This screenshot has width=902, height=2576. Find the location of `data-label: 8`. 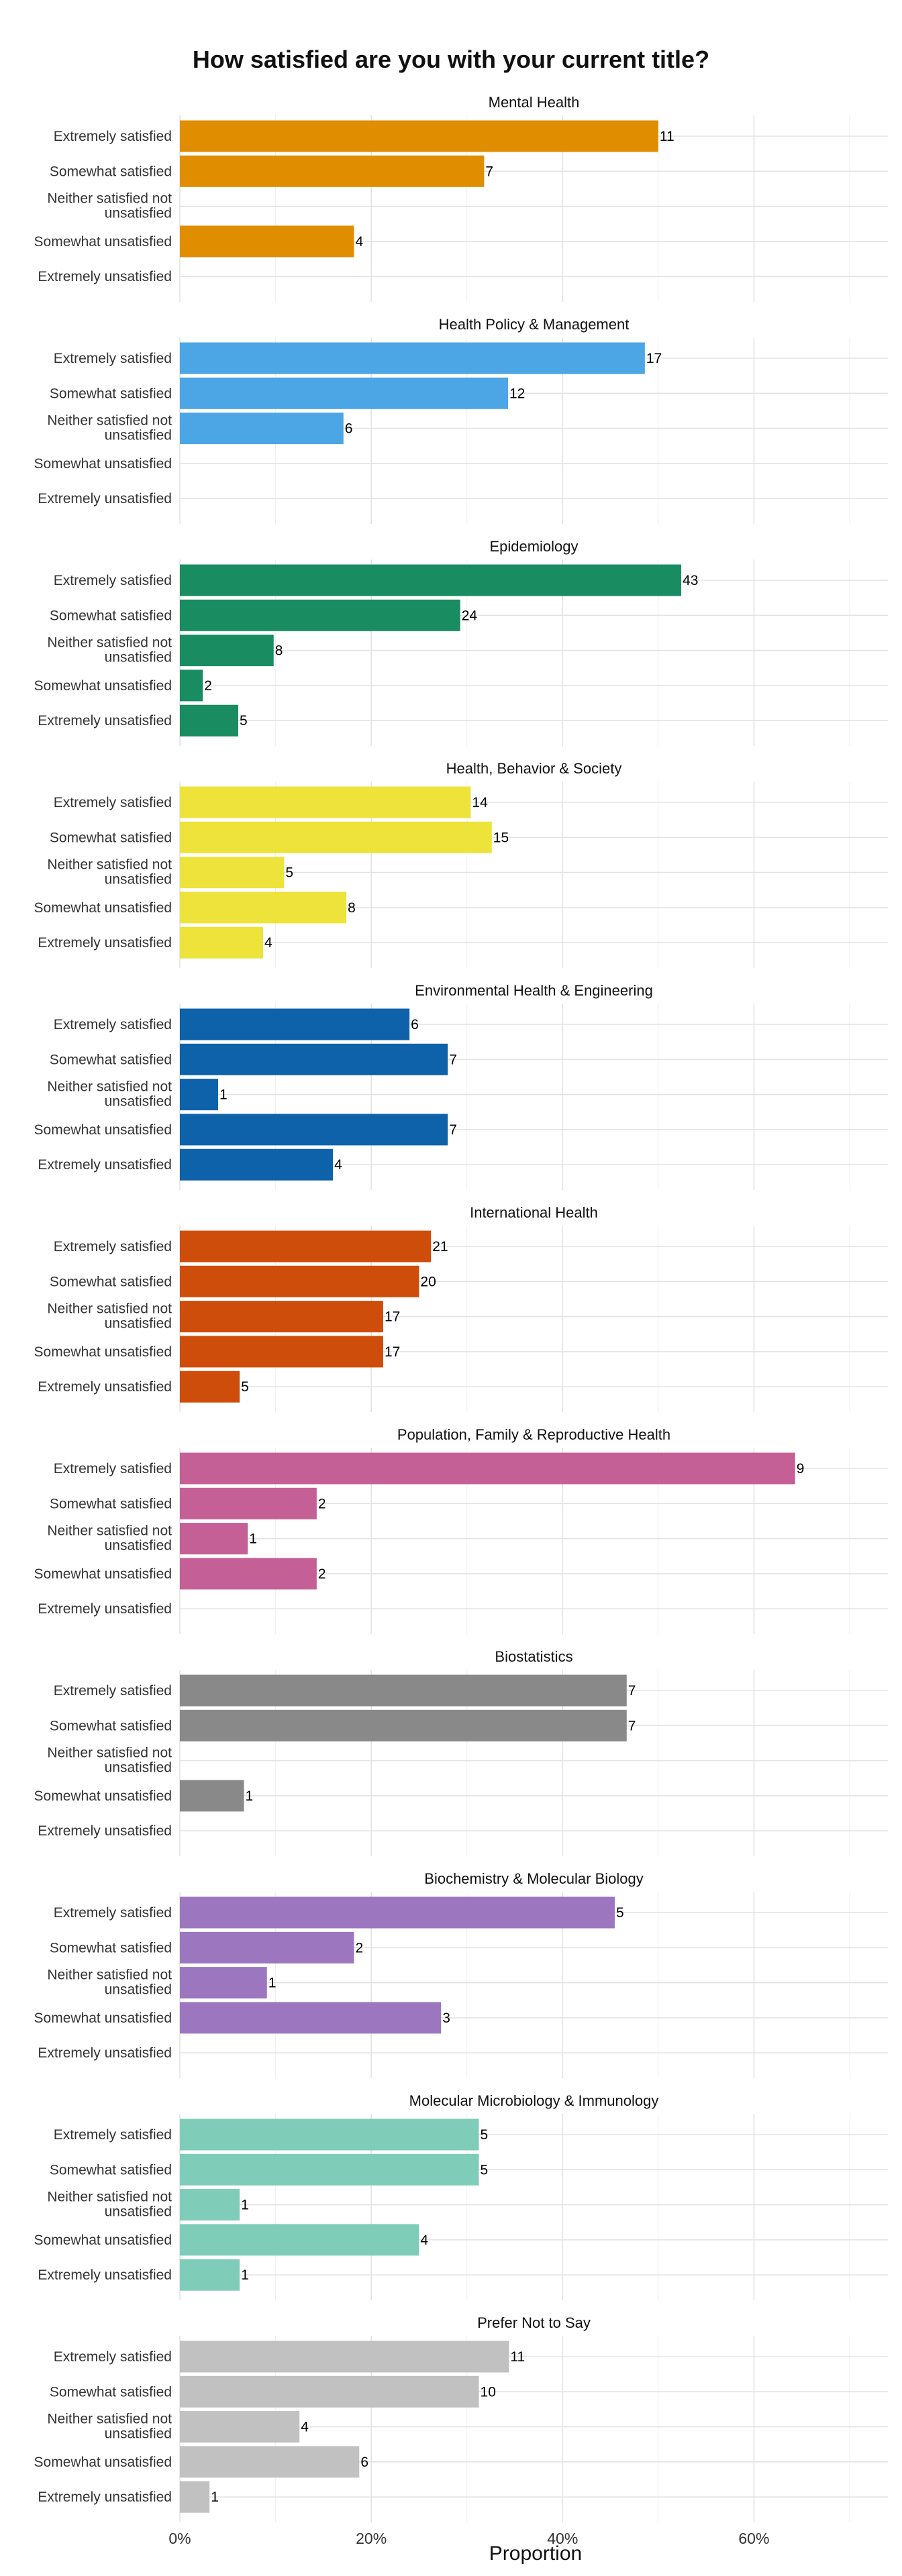

data-label: 8 is located at coordinates (352, 908).